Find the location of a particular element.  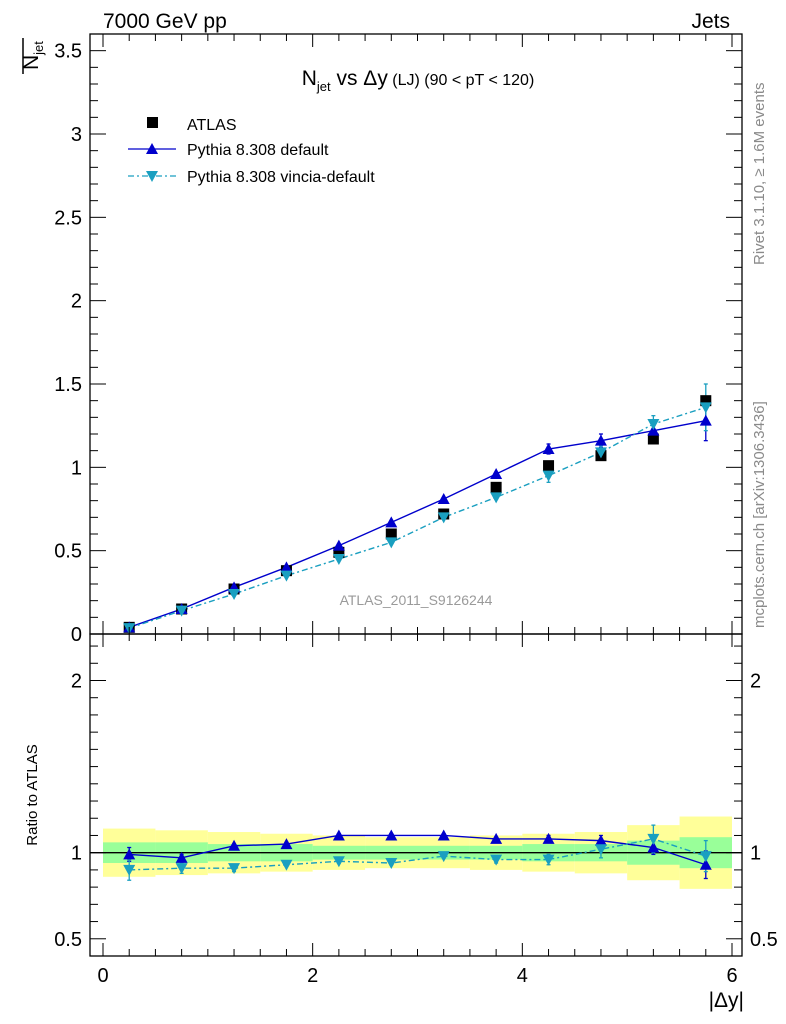

ratio-y-tick-label-right: 1 is located at coordinates (755, 854).